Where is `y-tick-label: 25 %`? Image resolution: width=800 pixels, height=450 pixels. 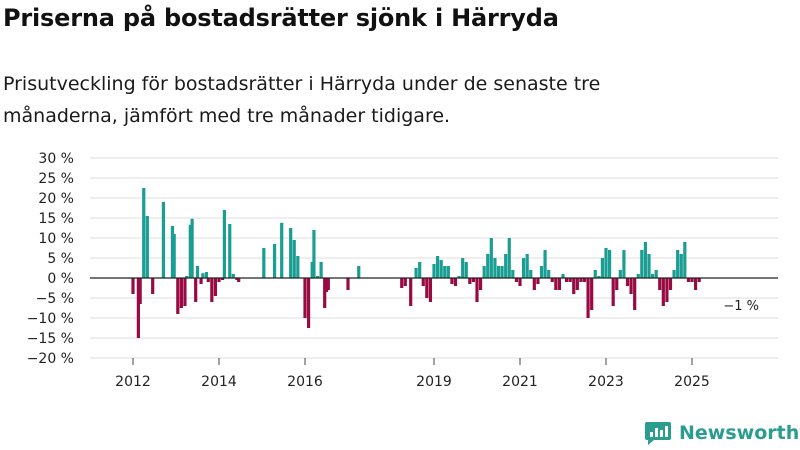
y-tick-label: 25 % is located at coordinates (56, 179).